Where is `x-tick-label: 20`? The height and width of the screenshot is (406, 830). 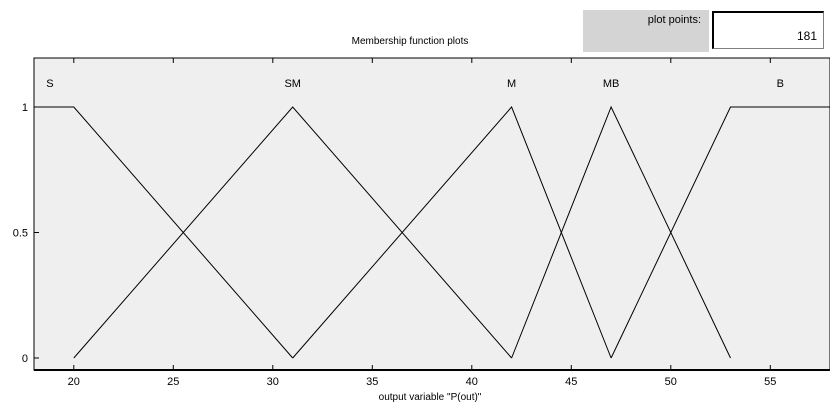
x-tick-label: 20 is located at coordinates (74, 382).